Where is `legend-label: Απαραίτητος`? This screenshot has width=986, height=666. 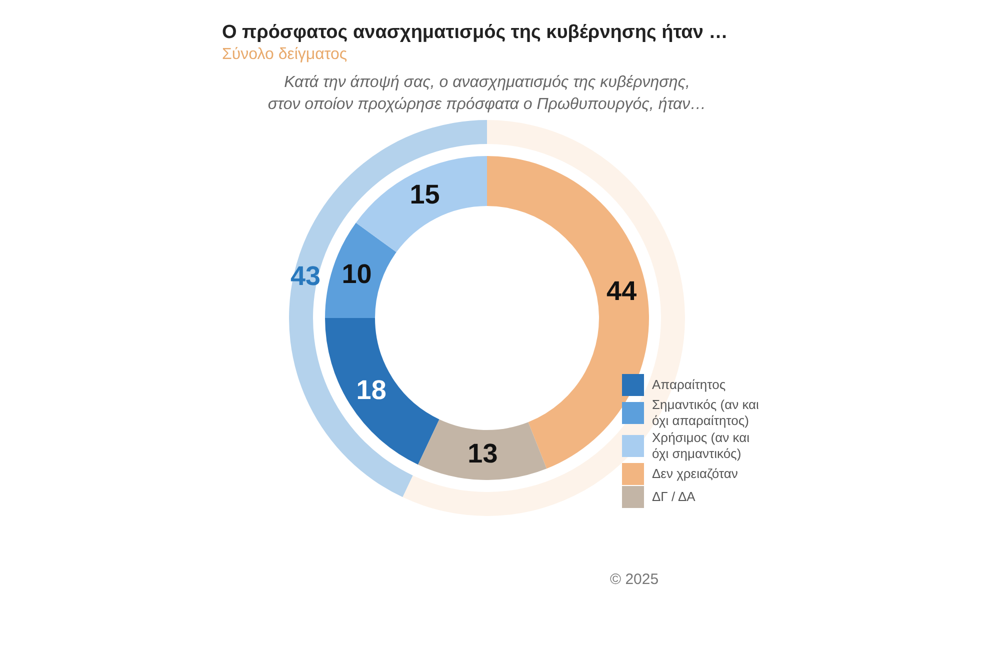
legend-label: Απαραίτητος is located at coordinates (689, 385).